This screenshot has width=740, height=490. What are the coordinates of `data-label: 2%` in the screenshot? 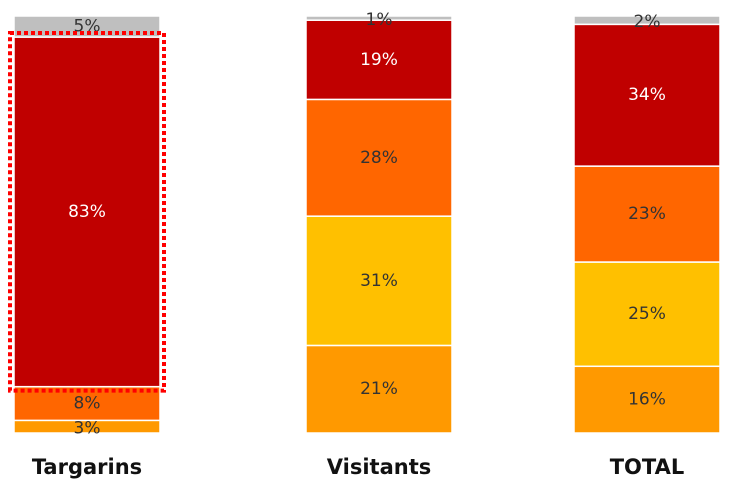 It's located at (647, 22).